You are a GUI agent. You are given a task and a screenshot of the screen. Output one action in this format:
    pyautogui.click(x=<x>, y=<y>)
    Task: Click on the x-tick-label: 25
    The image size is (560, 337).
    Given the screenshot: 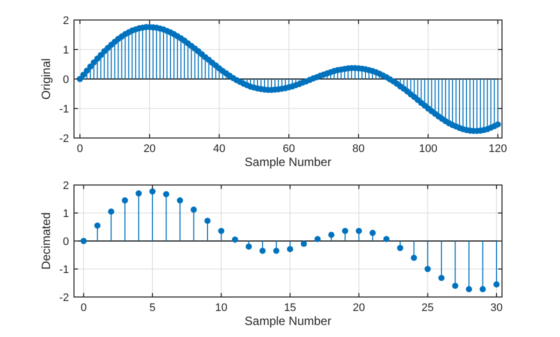 What is the action you would take?
    pyautogui.click(x=428, y=308)
    